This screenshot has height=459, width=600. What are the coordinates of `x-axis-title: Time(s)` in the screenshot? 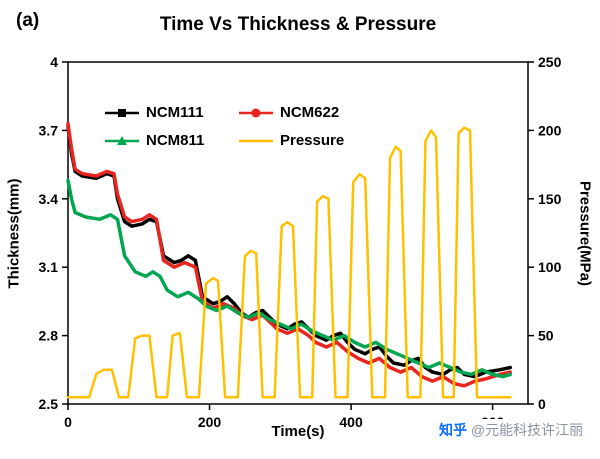 It's located at (298, 431).